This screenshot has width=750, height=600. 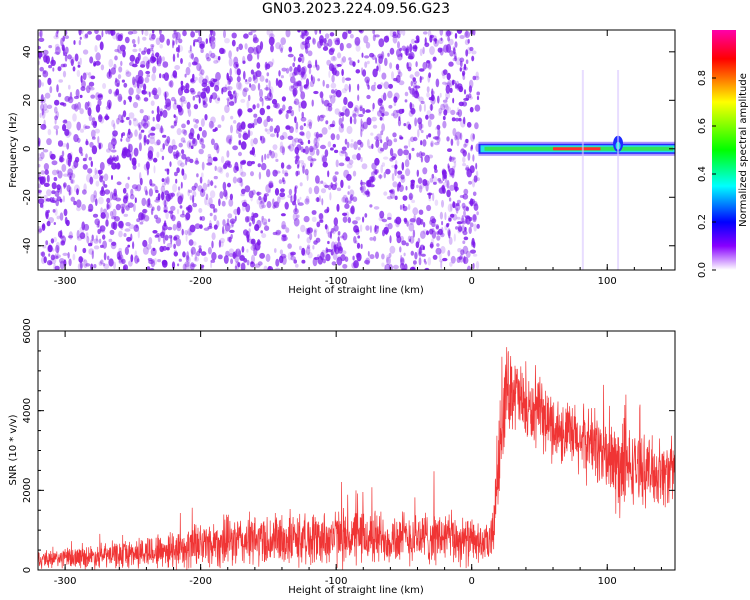 What do you see at coordinates (356, 9) in the screenshot?
I see `page-title: GN03.2023.224.09.56.G23` at bounding box center [356, 9].